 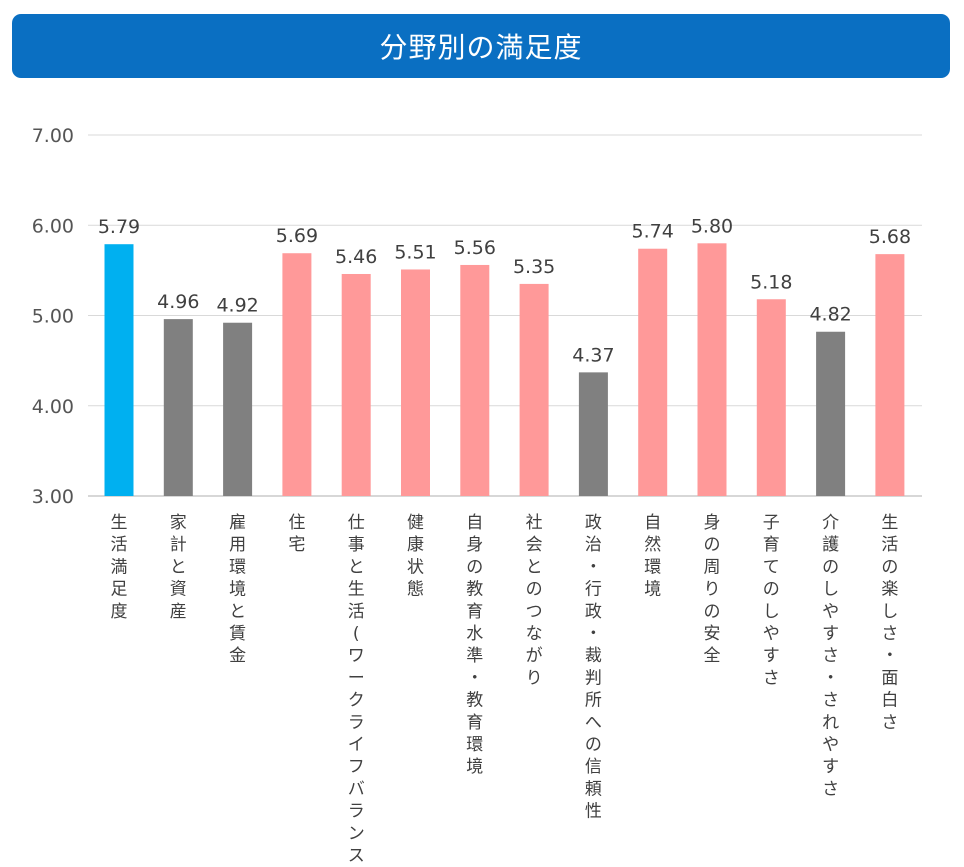 What do you see at coordinates (712, 226) in the screenshot?
I see `data-label-11: 5.80` at bounding box center [712, 226].